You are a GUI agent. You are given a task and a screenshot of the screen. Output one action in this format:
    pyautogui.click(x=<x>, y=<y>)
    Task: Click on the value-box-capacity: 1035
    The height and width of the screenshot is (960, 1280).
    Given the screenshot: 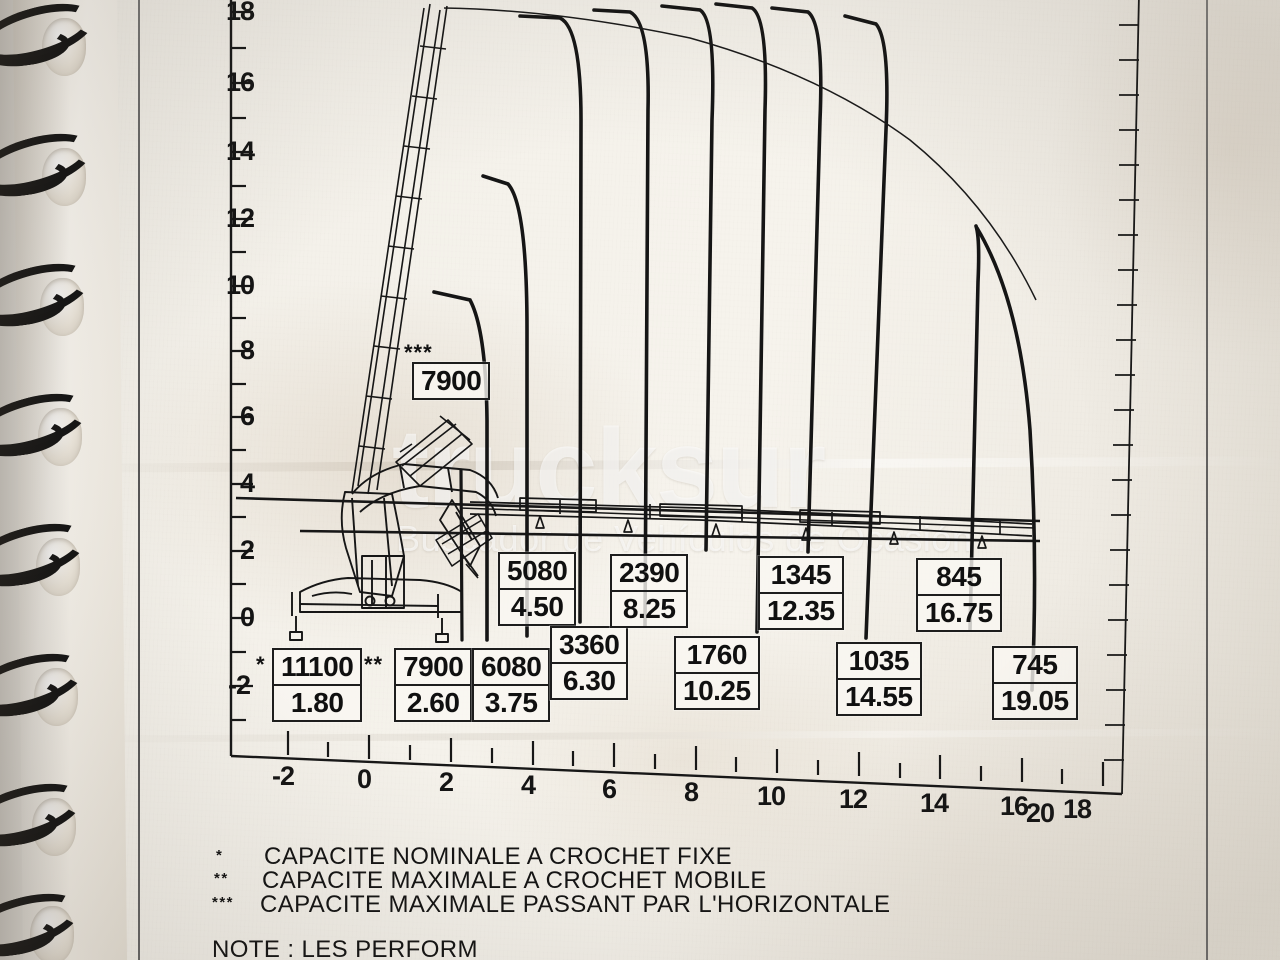 What is the action you would take?
    pyautogui.click(x=879, y=662)
    